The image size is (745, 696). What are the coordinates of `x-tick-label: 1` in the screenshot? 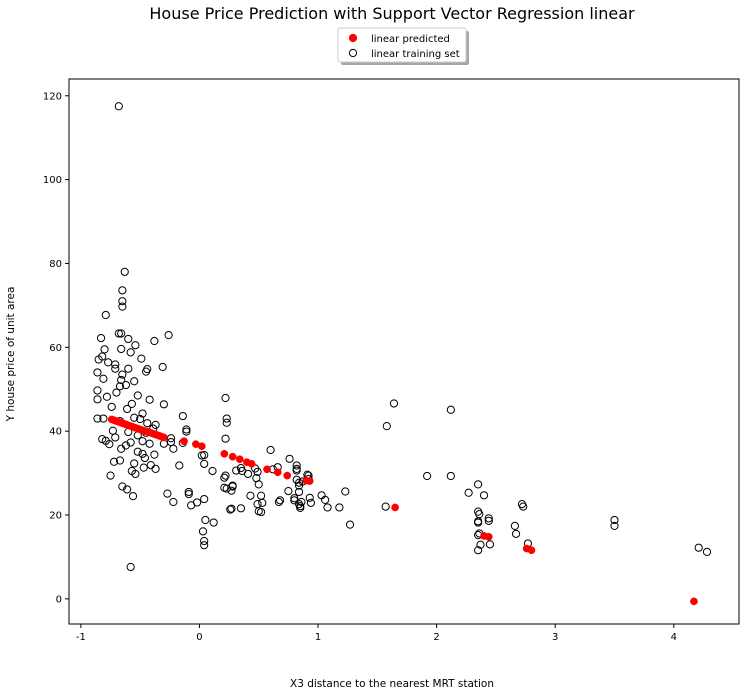 It's located at (318, 637).